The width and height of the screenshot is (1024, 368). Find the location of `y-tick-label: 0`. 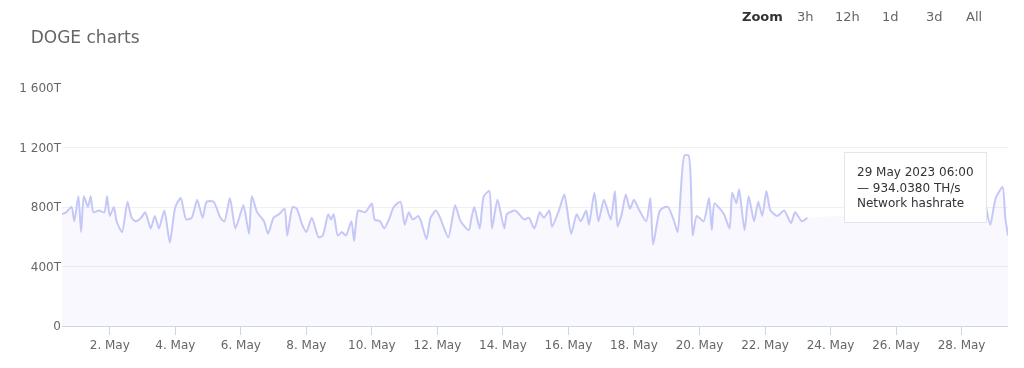

y-tick-label: 0 is located at coordinates (57, 326).